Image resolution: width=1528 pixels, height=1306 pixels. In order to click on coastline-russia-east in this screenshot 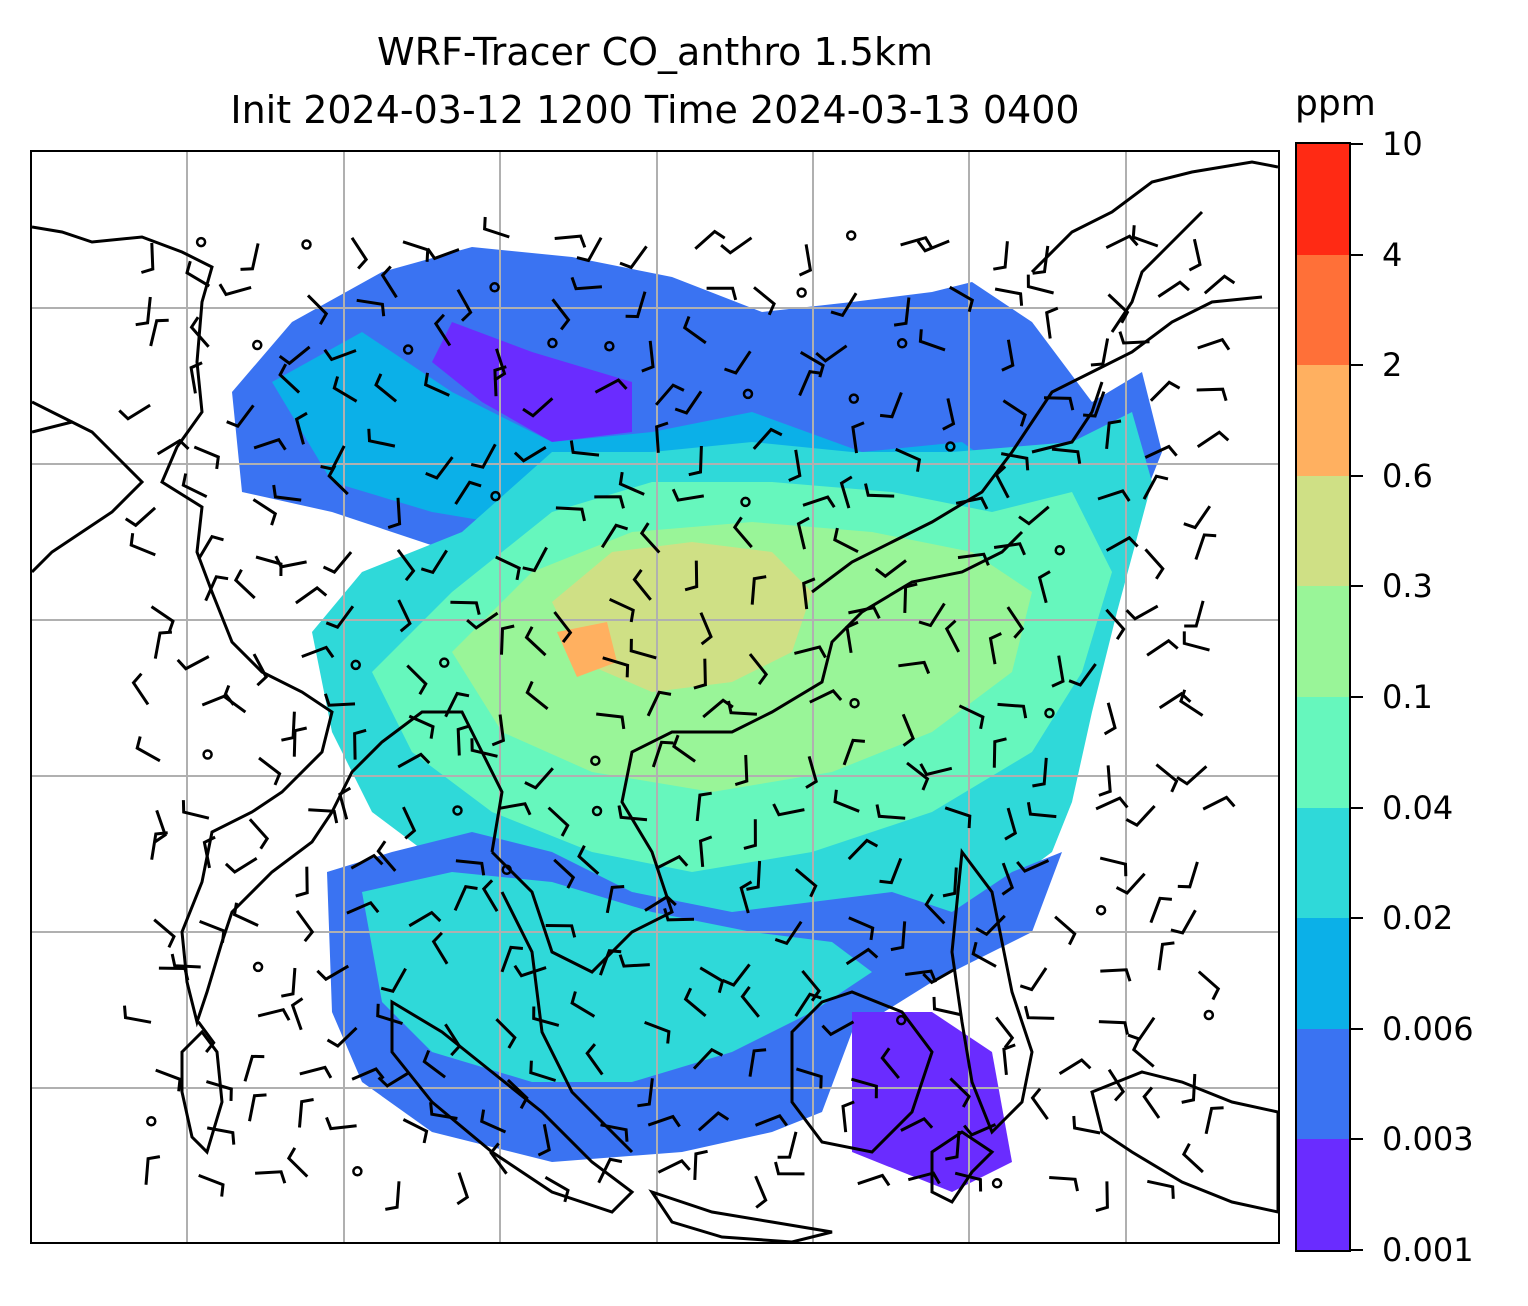, I will do `click(1154, 217)`.